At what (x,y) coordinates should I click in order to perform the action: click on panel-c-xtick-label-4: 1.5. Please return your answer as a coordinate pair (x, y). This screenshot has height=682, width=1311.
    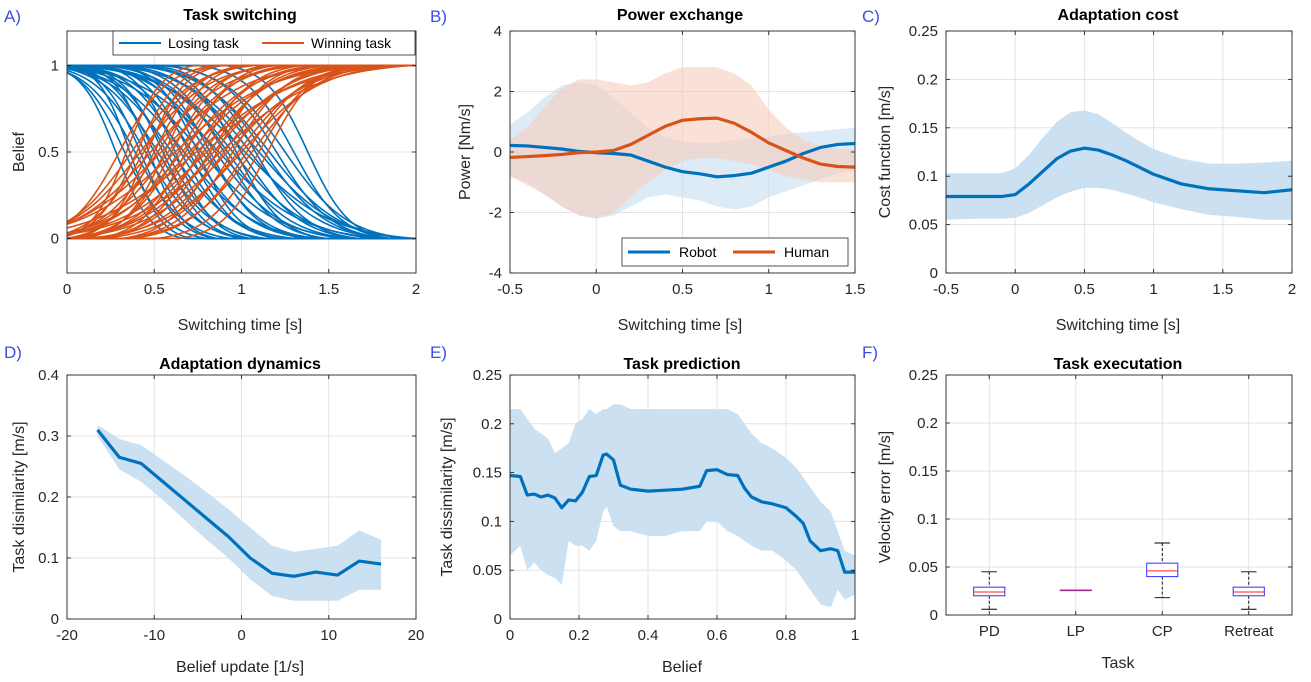
    Looking at the image, I should click on (1222, 289).